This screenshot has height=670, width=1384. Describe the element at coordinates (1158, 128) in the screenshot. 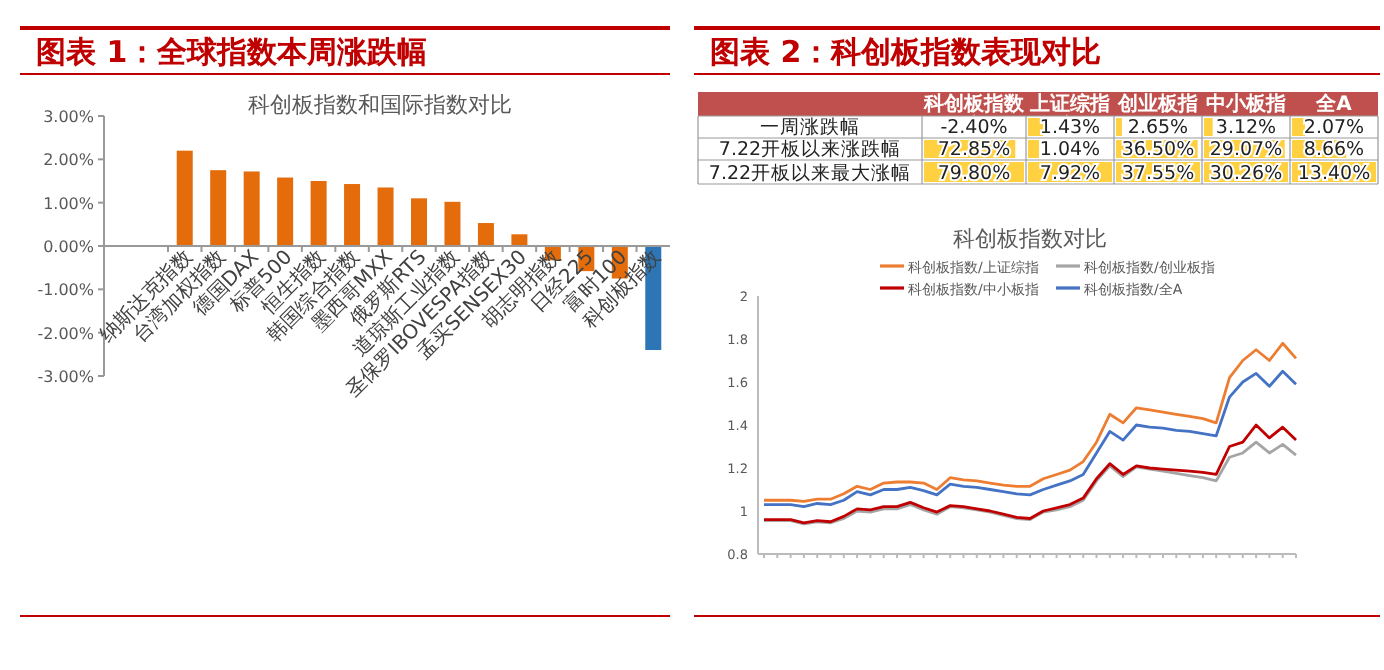

I see `data-label: 2.65%` at that location.